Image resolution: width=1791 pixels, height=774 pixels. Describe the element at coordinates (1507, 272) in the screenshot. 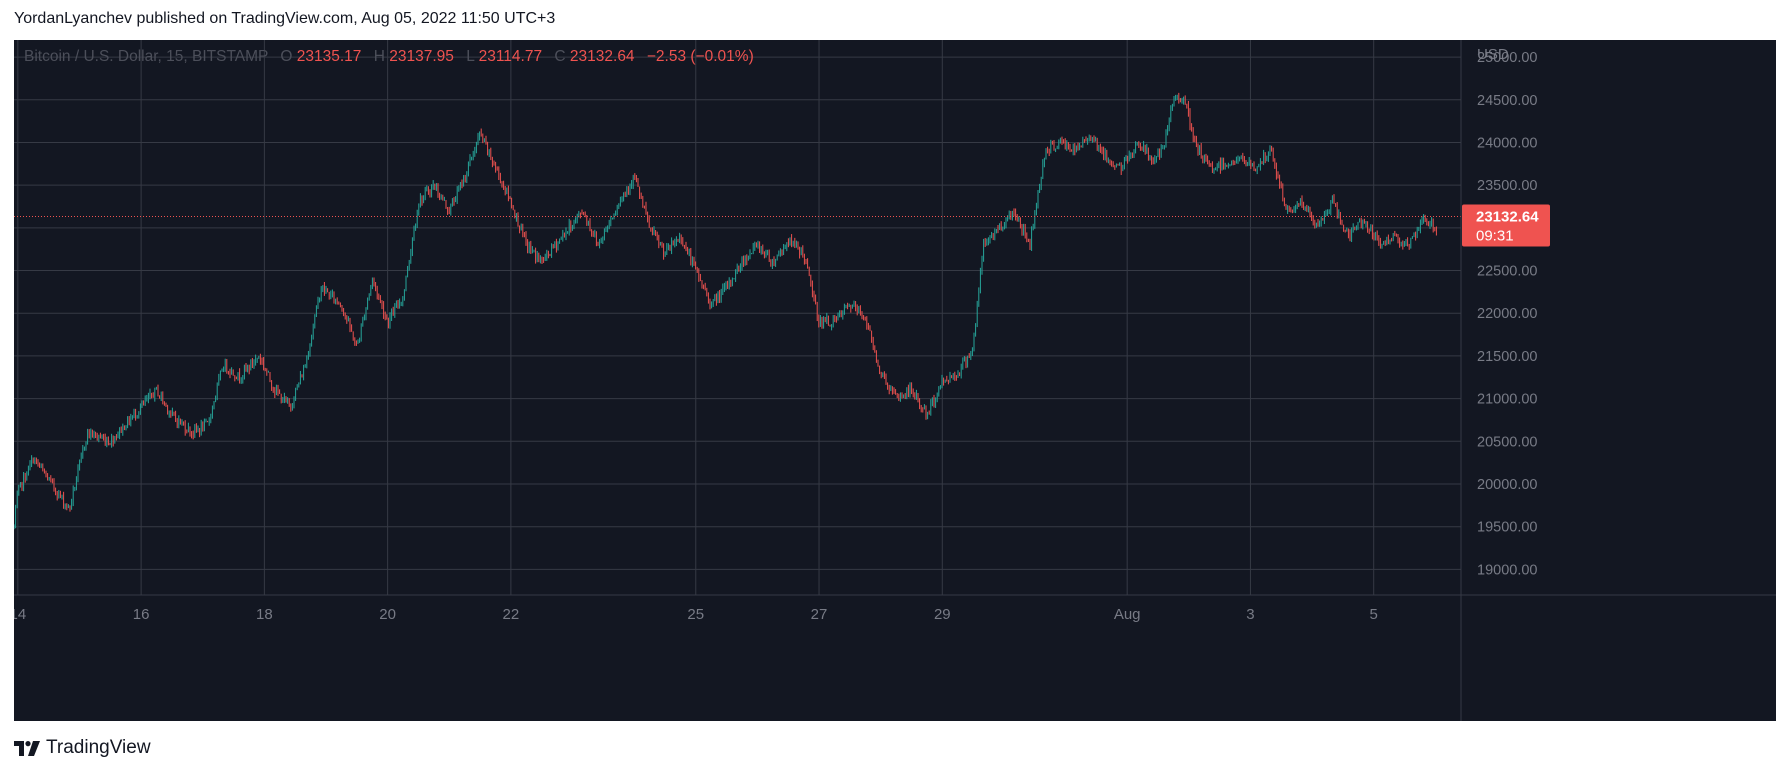

I see `price-tick-label: 22500.00` at that location.